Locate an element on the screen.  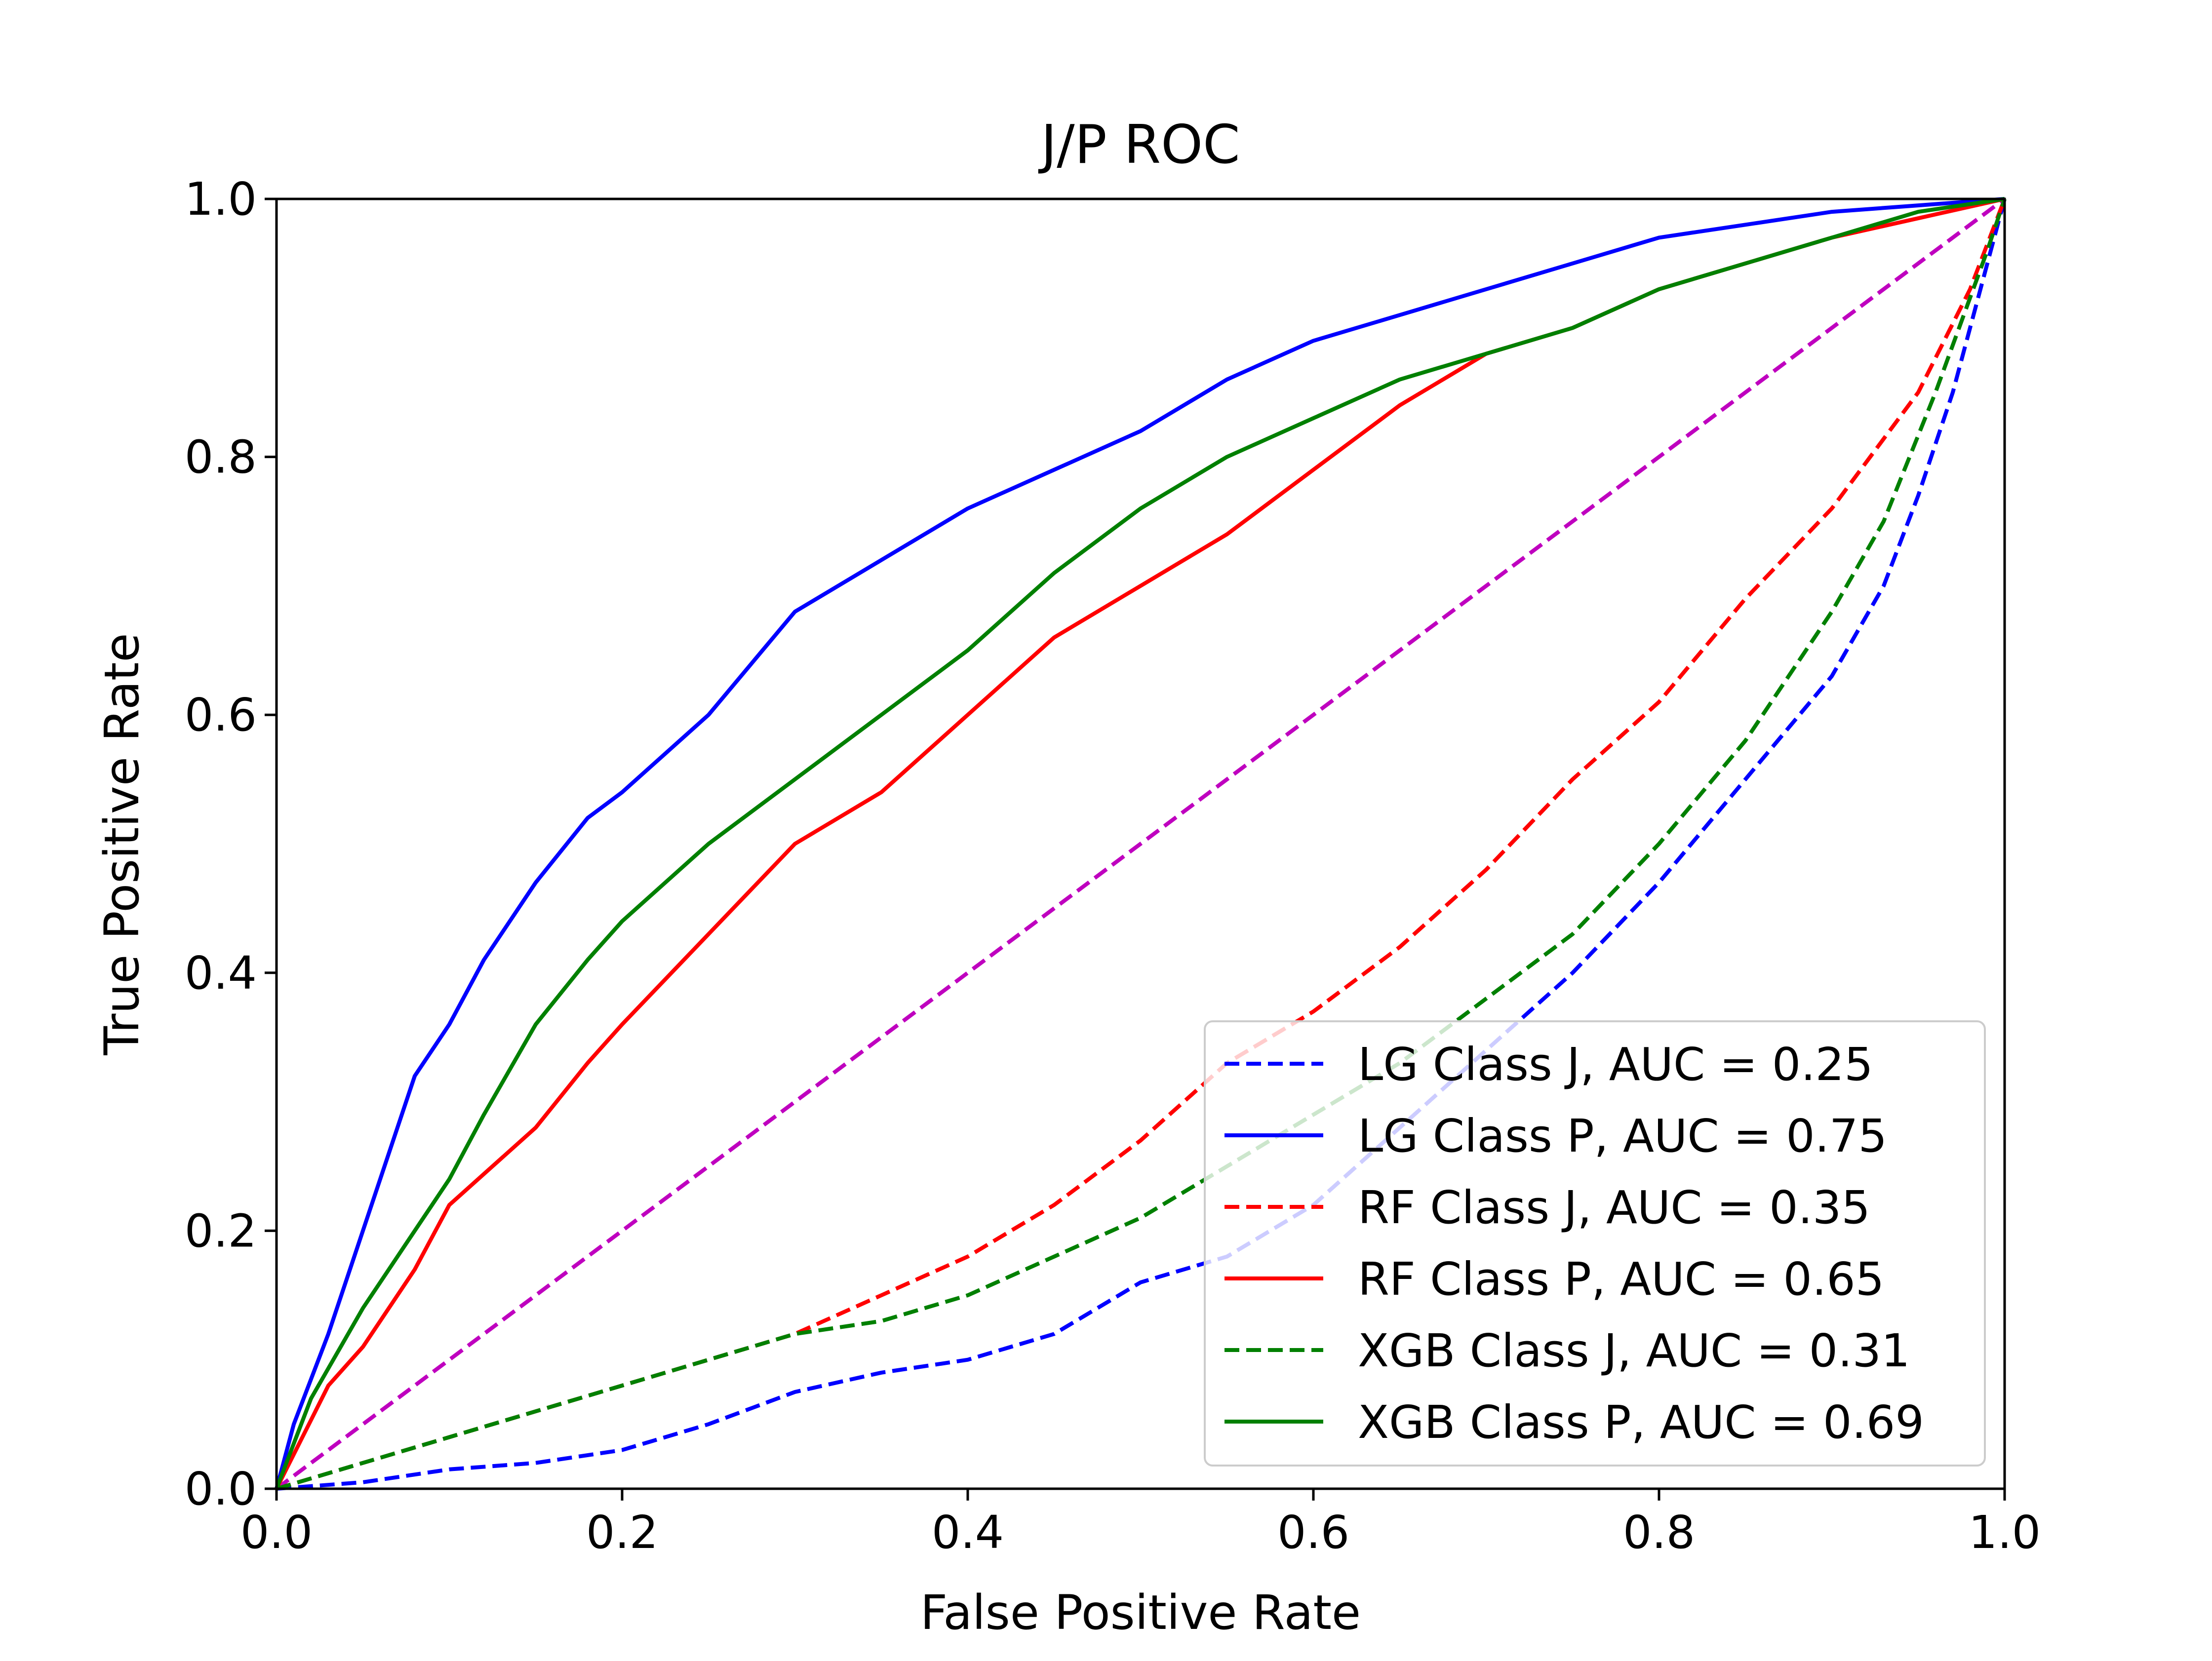
x-axis-label: False Positive Rate is located at coordinates (1141, 1612).